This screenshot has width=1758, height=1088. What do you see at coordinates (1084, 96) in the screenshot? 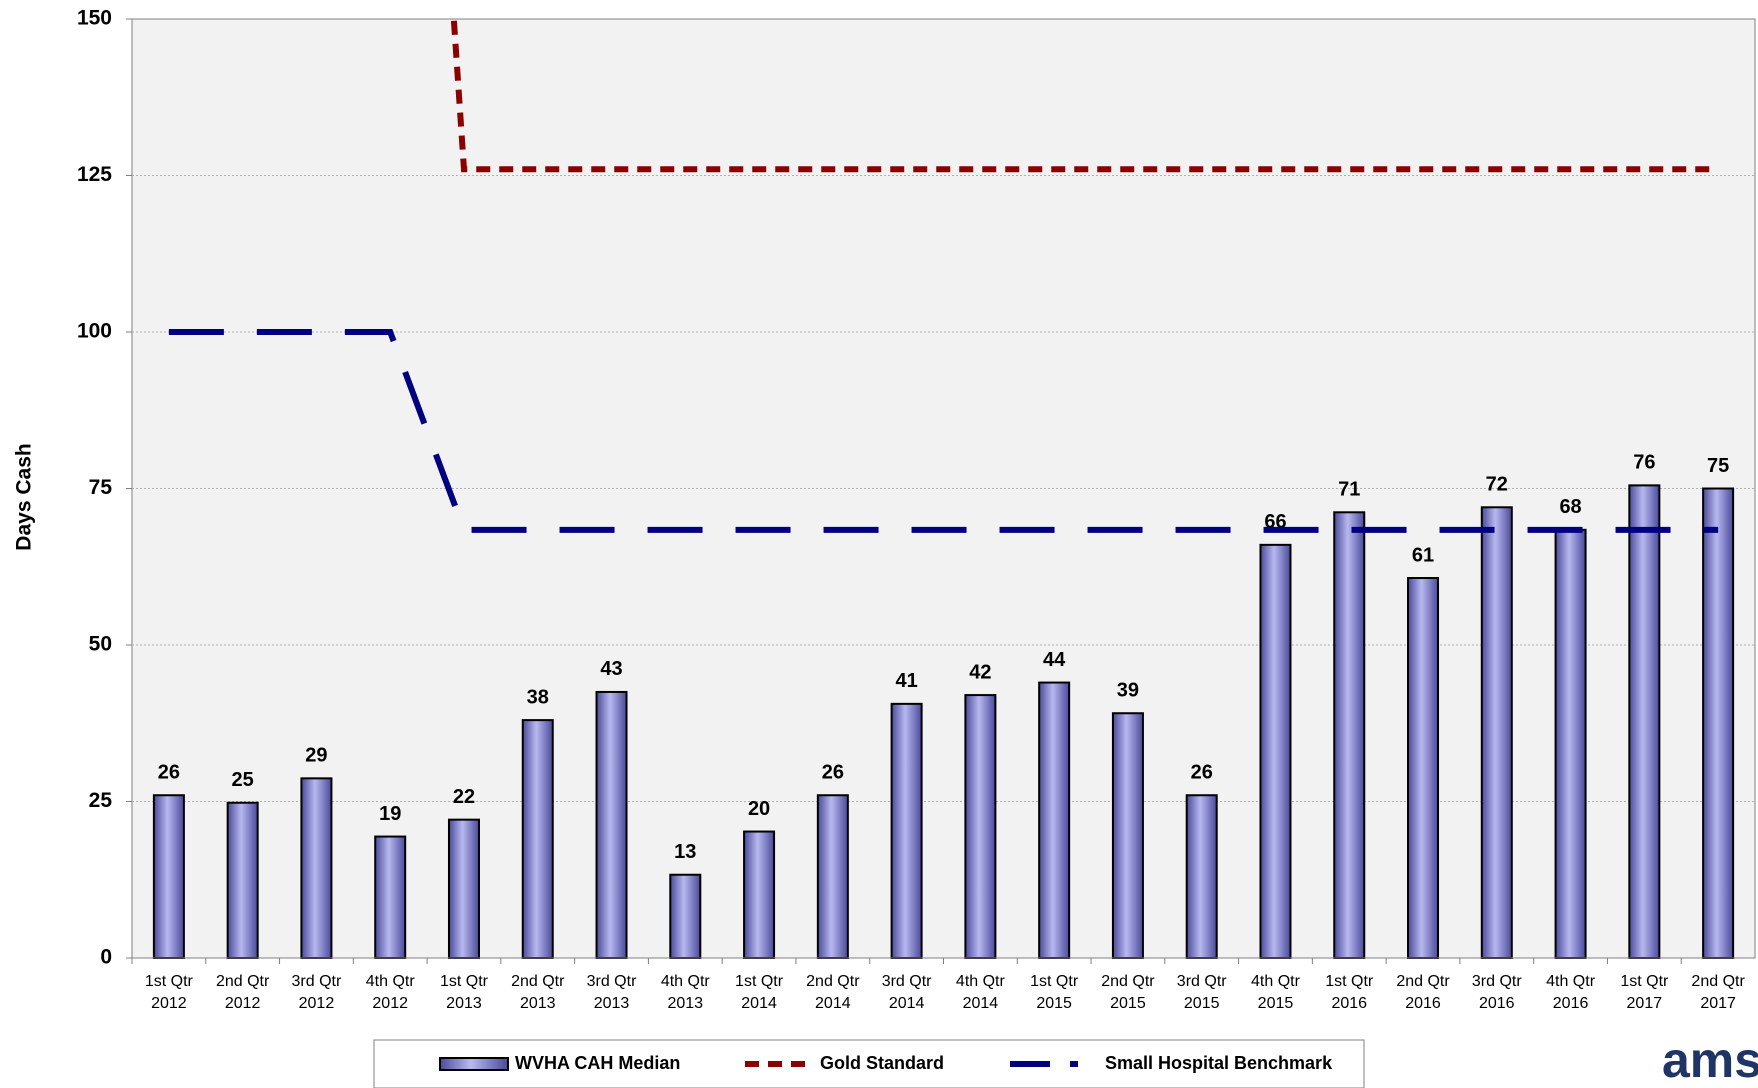
I see `line` at bounding box center [1084, 96].